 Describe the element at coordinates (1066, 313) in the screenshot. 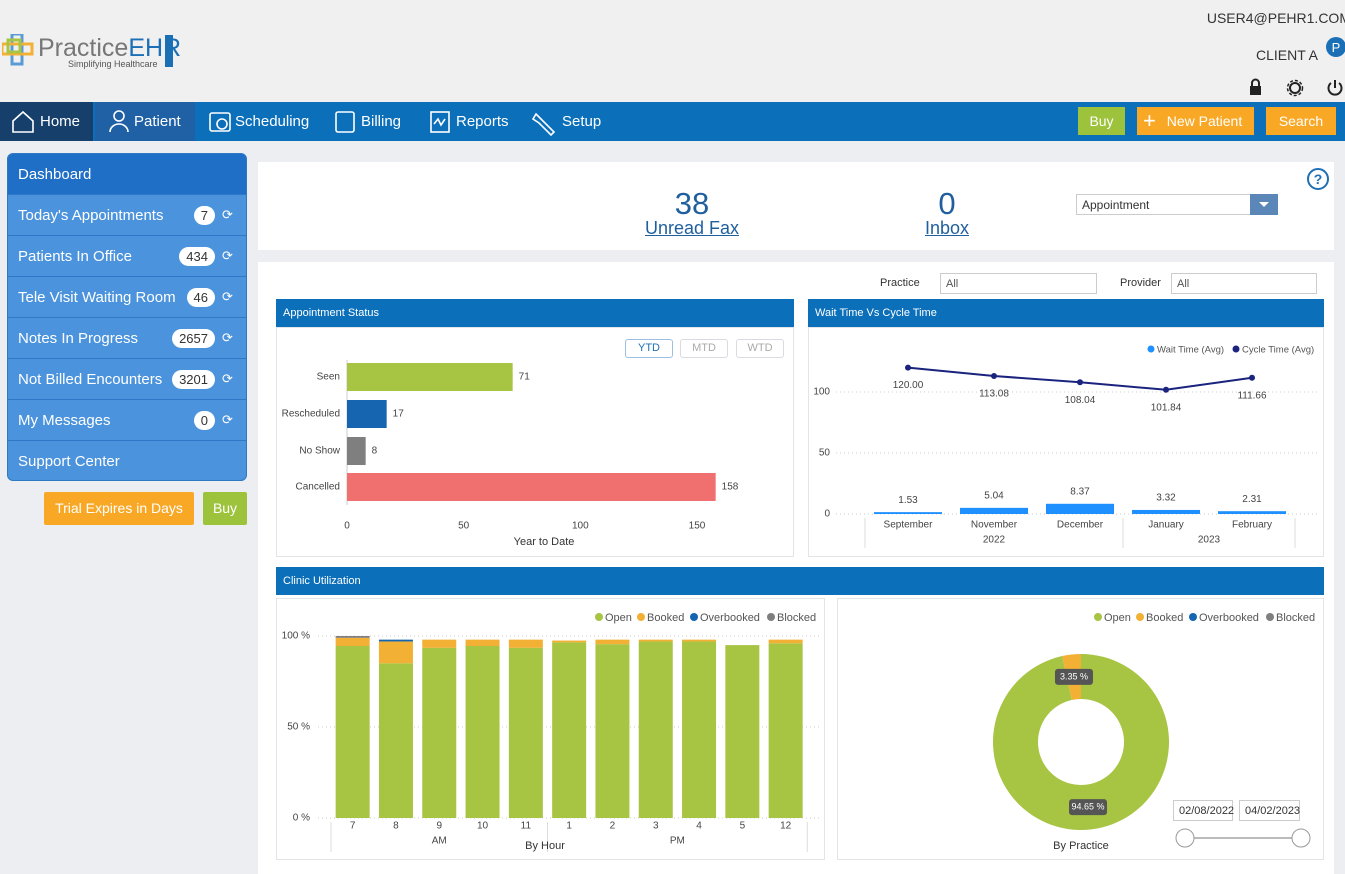

I see `panel-header: Wait Time Vs Cycle Time` at that location.